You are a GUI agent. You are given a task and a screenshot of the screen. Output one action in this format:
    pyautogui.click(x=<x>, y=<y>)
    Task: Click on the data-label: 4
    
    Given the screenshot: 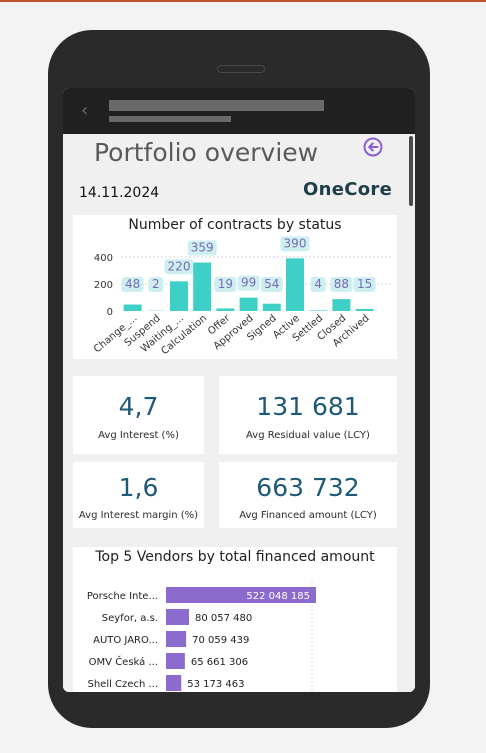 What is the action you would take?
    pyautogui.click(x=318, y=284)
    